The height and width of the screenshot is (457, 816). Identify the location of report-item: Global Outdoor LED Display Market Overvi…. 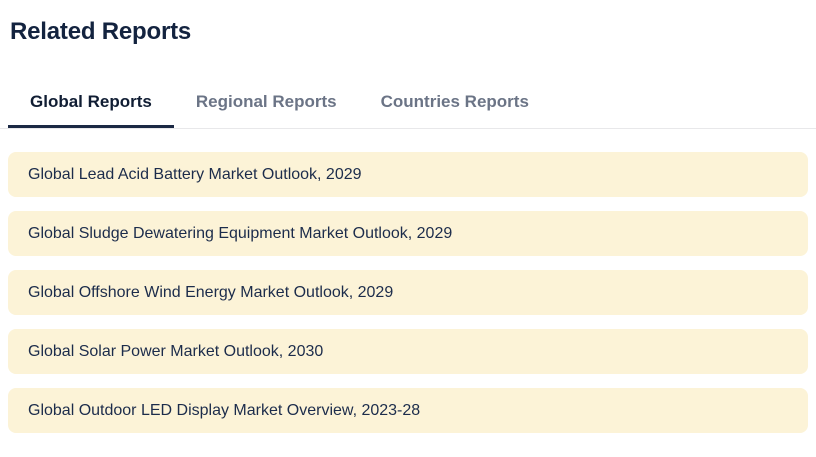
(408, 410).